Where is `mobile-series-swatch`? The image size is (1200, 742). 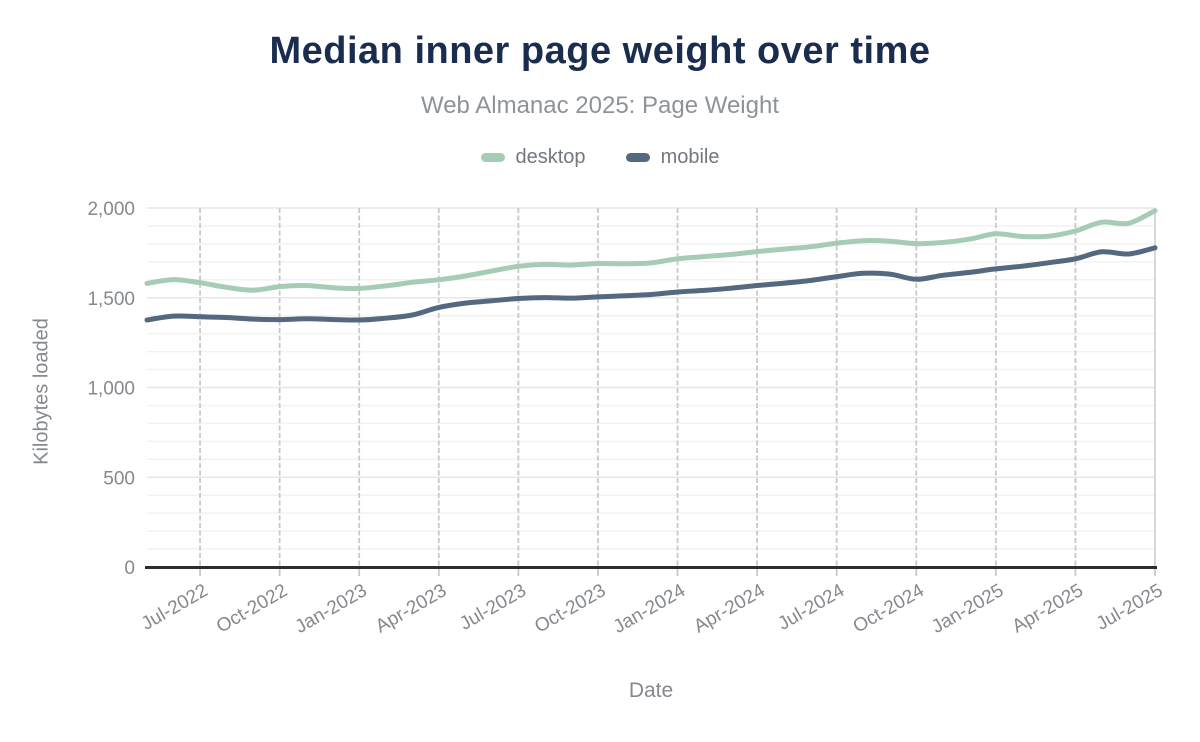 mobile-series-swatch is located at coordinates (637, 157).